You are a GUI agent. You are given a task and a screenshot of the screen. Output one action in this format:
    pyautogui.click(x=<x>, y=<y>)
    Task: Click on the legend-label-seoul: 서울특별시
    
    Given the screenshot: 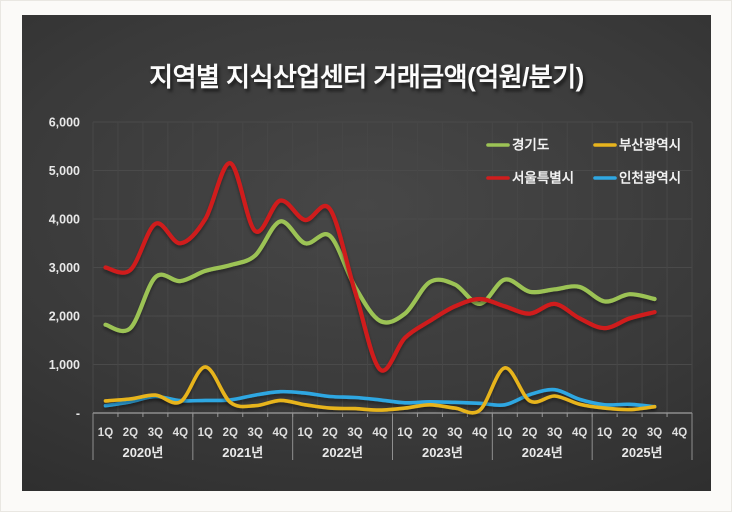 What is the action you would take?
    pyautogui.click(x=543, y=178)
    